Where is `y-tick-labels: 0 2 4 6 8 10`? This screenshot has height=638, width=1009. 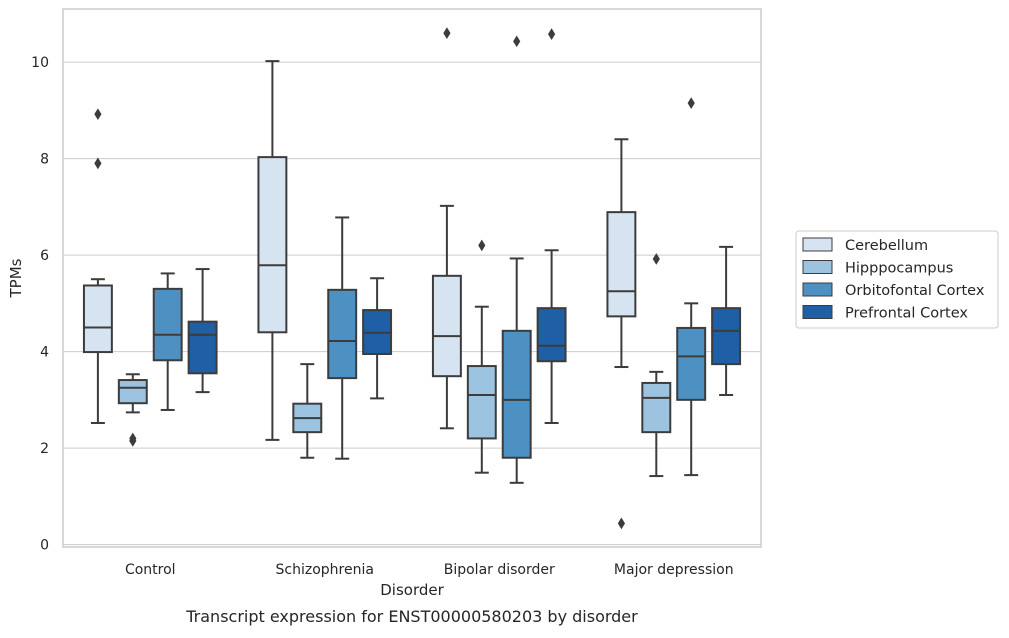
y-tick-labels: 0 2 4 6 8 10 is located at coordinates (40, 304).